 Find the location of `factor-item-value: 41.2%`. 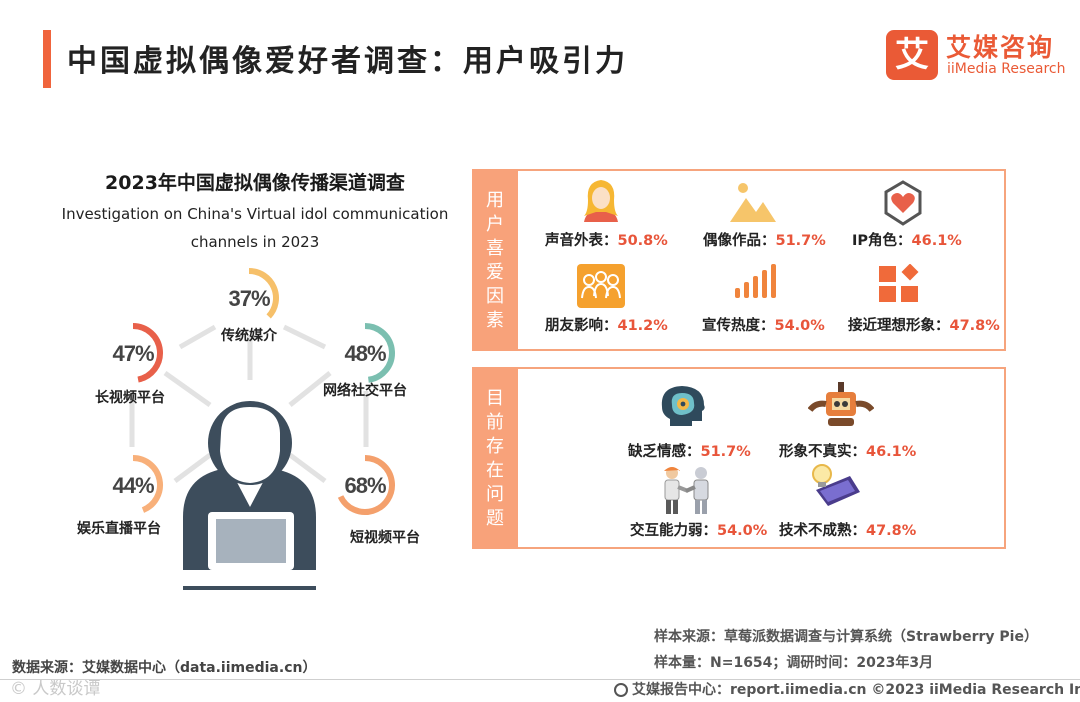

factor-item-value: 41.2% is located at coordinates (642, 326).